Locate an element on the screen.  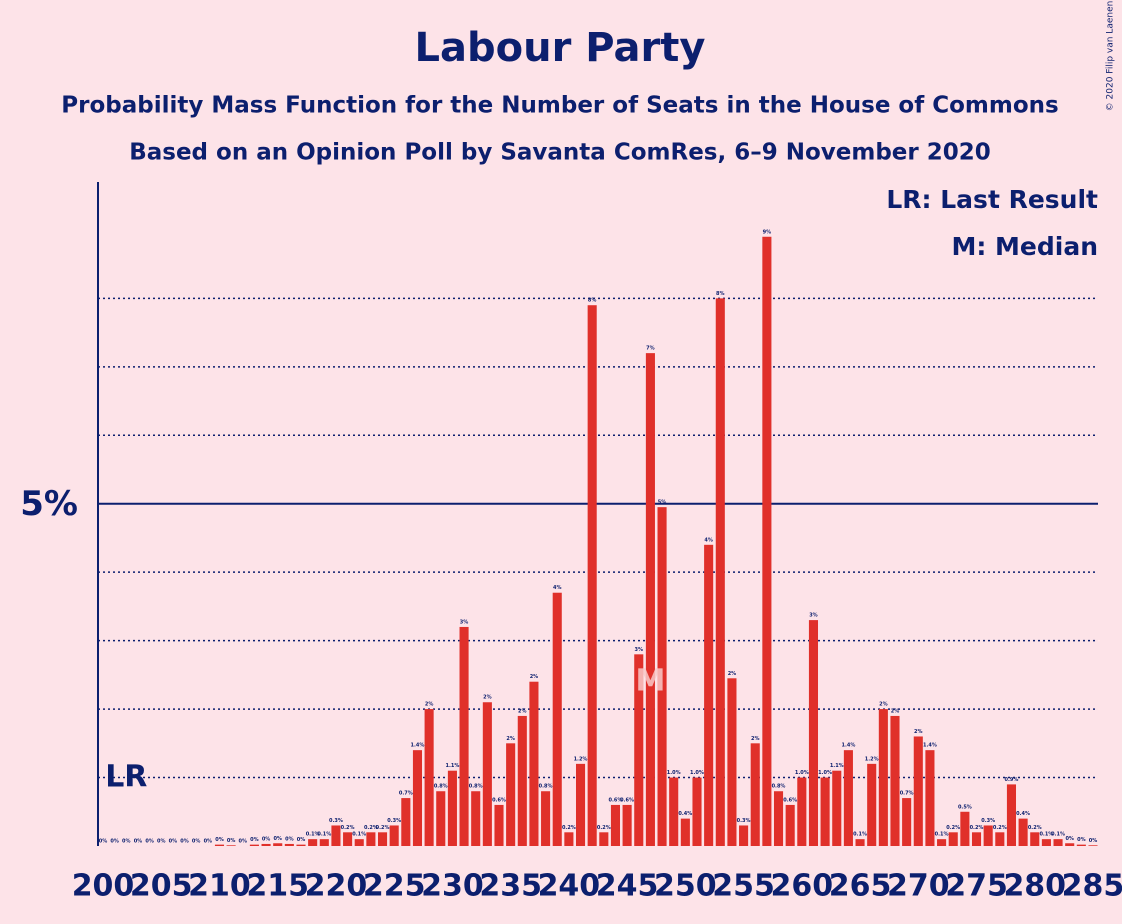
x-tick-label: 215 is located at coordinates (277, 886).